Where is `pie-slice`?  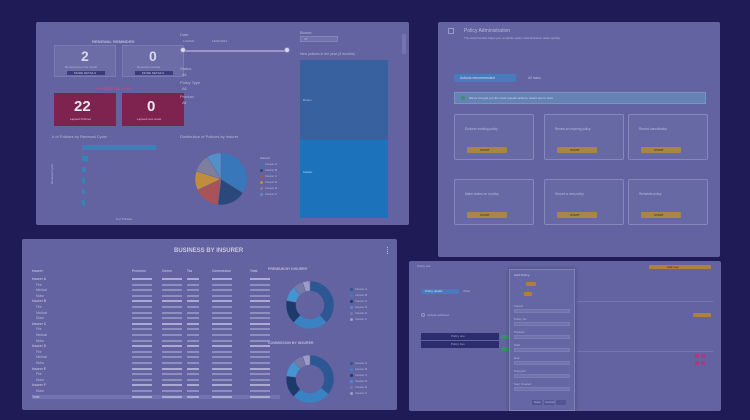 pie-slice is located at coordinates (214, 166).